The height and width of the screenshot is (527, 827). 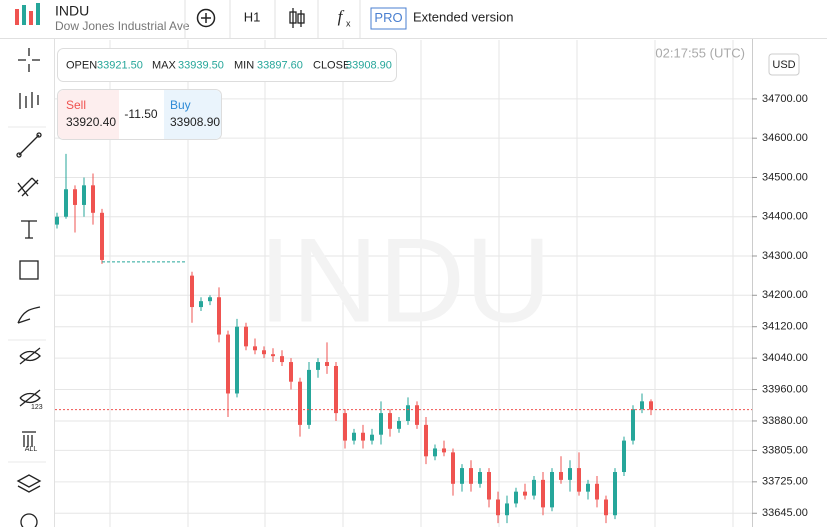 What do you see at coordinates (31, 449) in the screenshot?
I see `icon-label: ALL` at bounding box center [31, 449].